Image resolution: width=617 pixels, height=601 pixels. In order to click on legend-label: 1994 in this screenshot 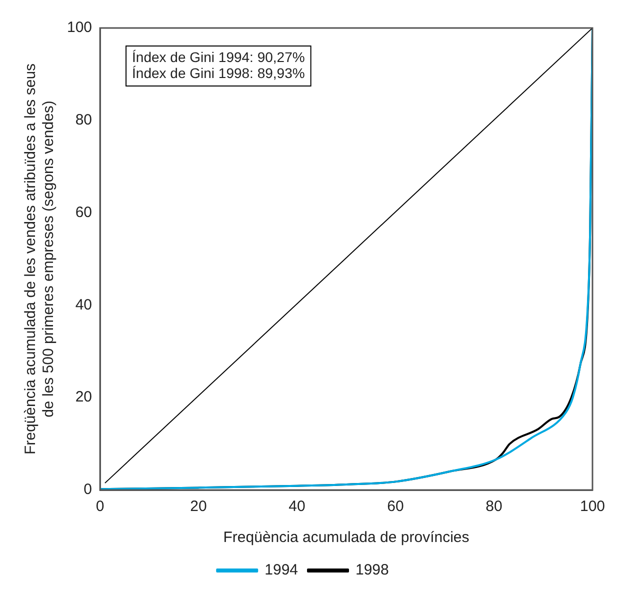, I will do `click(281, 570)`.